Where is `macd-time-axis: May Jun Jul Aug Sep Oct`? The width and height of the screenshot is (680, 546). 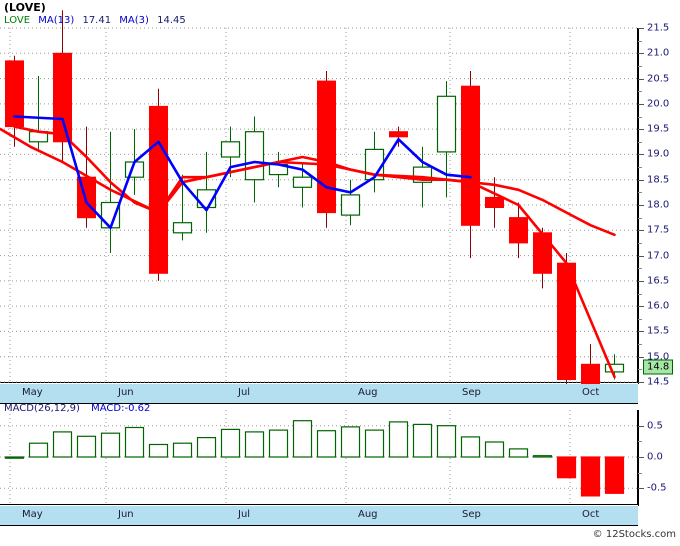 macd-time-axis: May Jun Jul Aug Sep Oct is located at coordinates (319, 516).